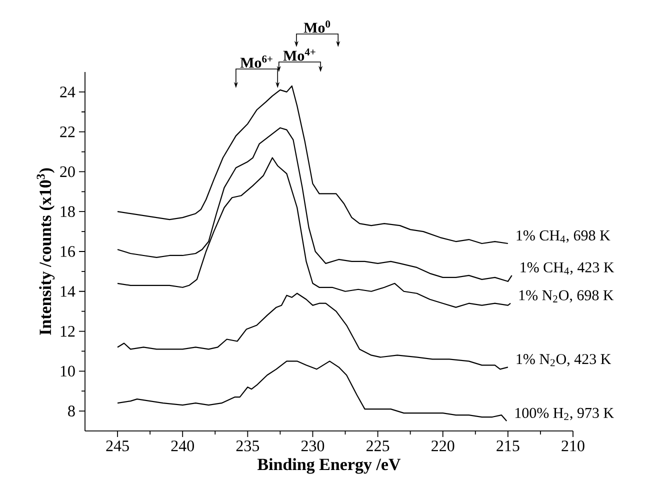 The height and width of the screenshot is (490, 649). What do you see at coordinates (573, 446) in the screenshot?
I see `x-tick-label: 210` at bounding box center [573, 446].